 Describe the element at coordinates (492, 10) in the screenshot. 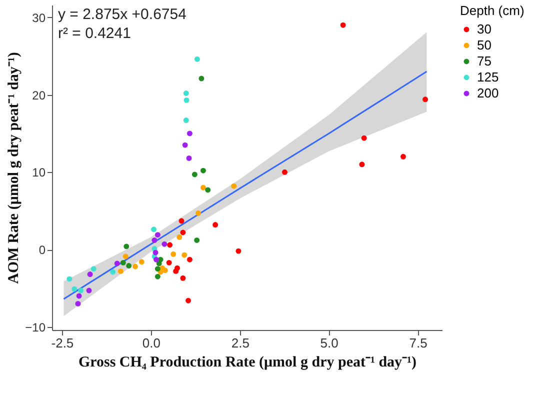

I see `legend-title: Depth (cm)` at that location.